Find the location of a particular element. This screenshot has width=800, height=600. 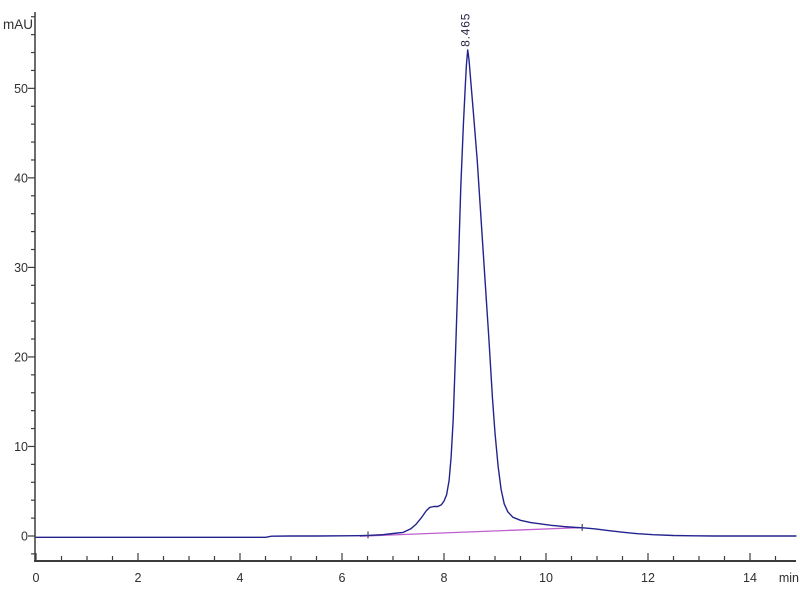

x-axis-unit-label: min is located at coordinates (789, 578).